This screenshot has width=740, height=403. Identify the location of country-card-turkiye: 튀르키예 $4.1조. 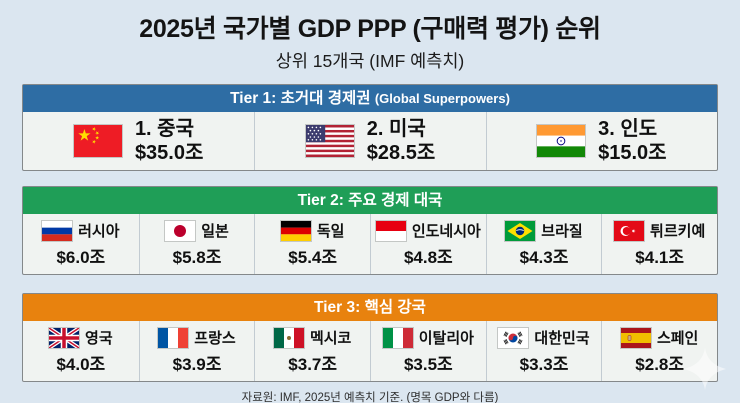
(659, 244).